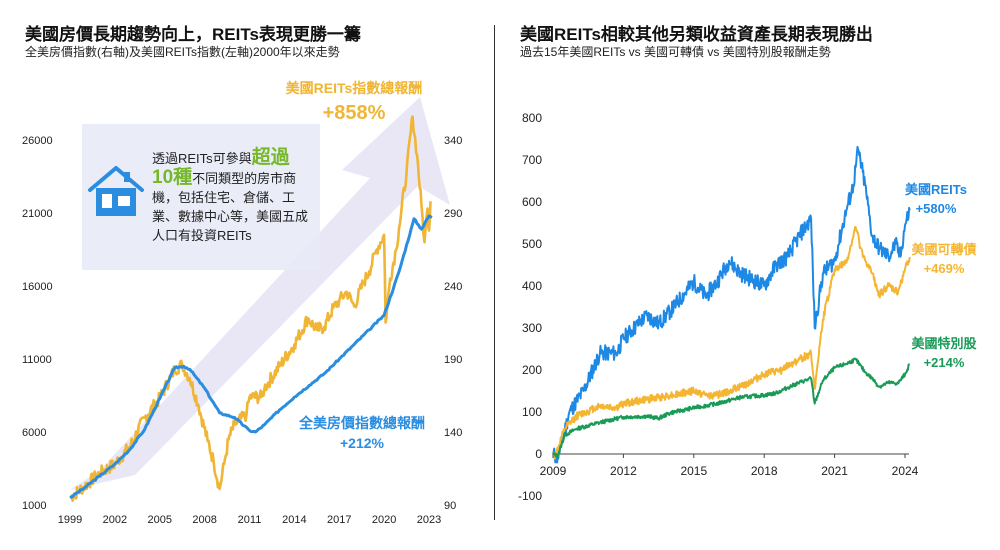 Image resolution: width=1000 pixels, height=550 pixels. What do you see at coordinates (37, 360) in the screenshot?
I see `left-y-tick-label: 11000` at bounding box center [37, 360].